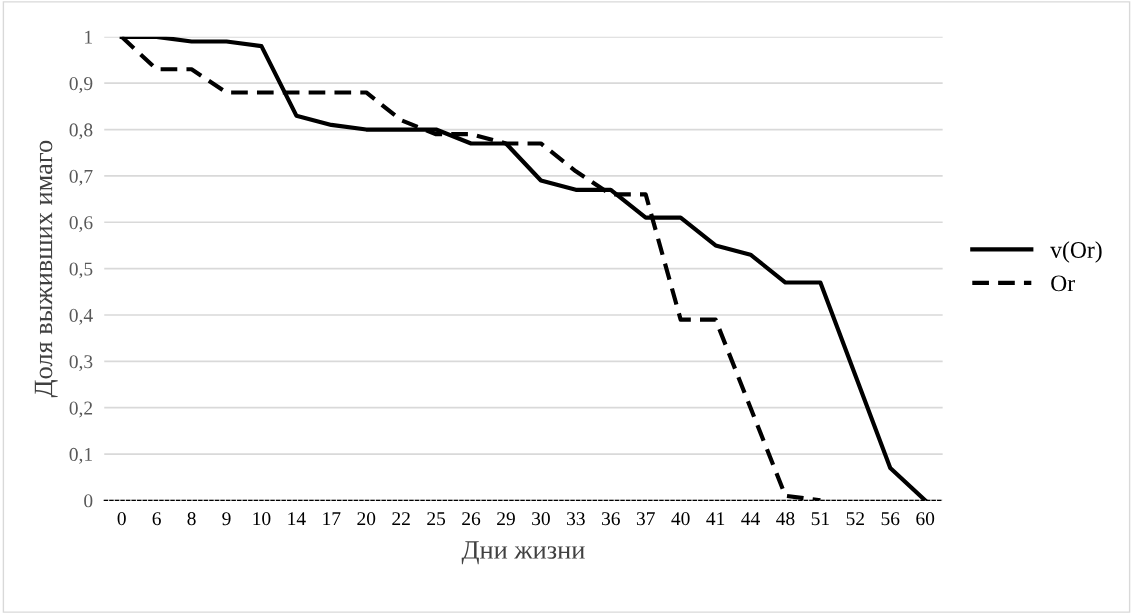 The width and height of the screenshot is (1133, 614). What do you see at coordinates (506, 519) in the screenshot?
I see `x-tick-label: 29` at bounding box center [506, 519].